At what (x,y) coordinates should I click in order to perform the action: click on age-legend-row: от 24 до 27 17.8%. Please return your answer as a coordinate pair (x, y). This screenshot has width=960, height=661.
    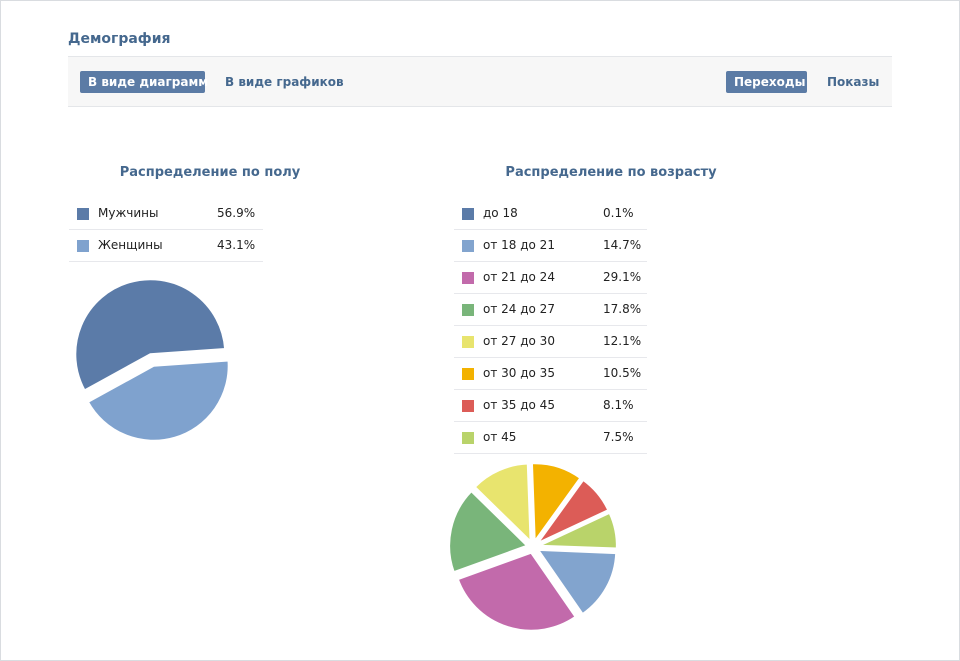
    Looking at the image, I should click on (550, 310).